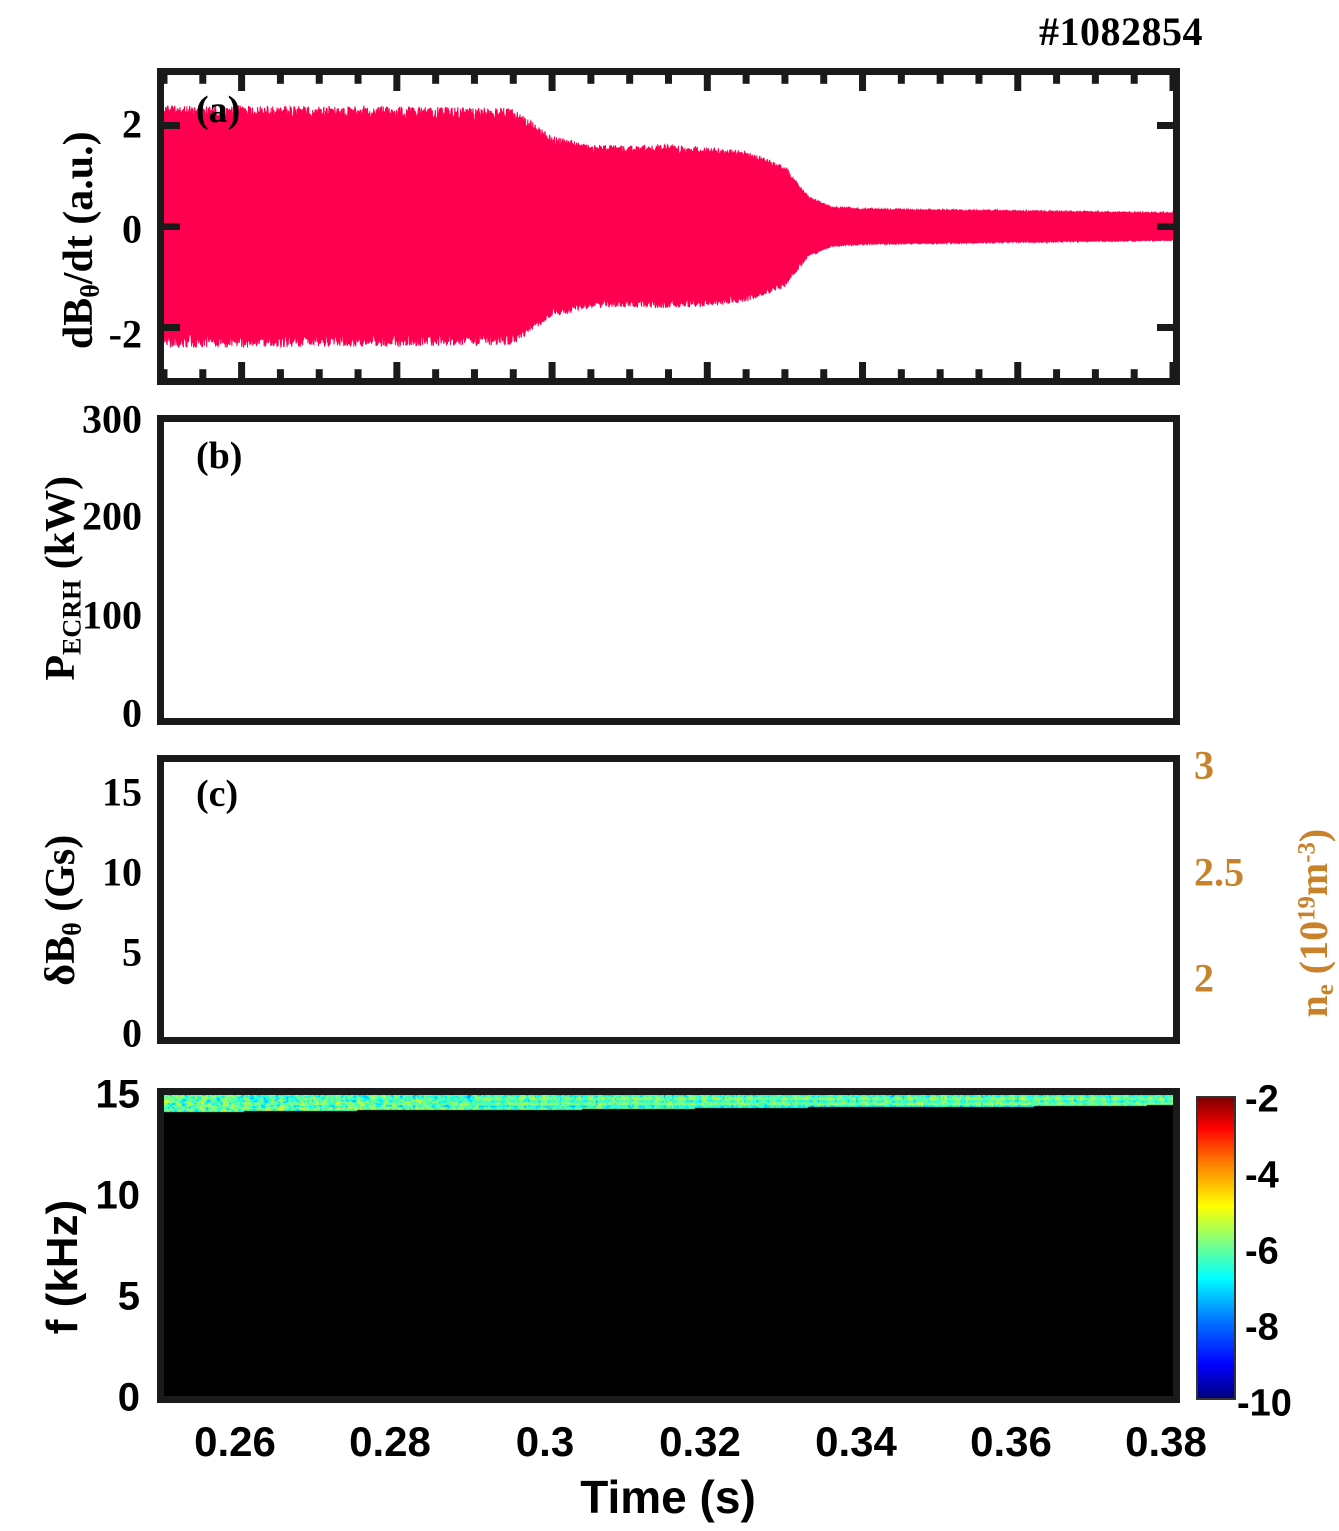 This screenshot has width=1339, height=1531. Describe the element at coordinates (1204, 978) in the screenshot. I see `panel-c-ytick-right-2: 2` at that location.